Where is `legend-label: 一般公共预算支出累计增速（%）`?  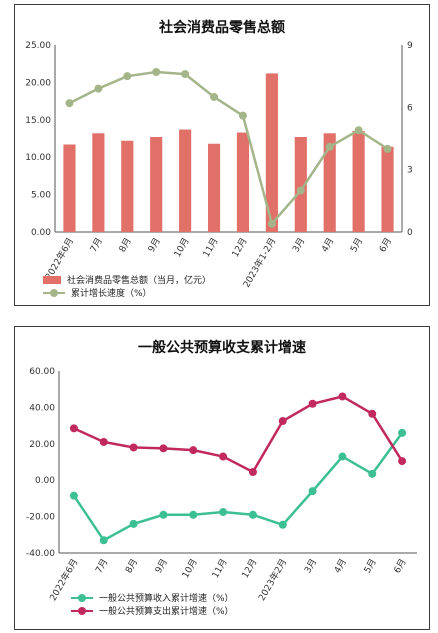 legend-label: 一般公共预算支出累计增速（%） is located at coordinates (166, 612).